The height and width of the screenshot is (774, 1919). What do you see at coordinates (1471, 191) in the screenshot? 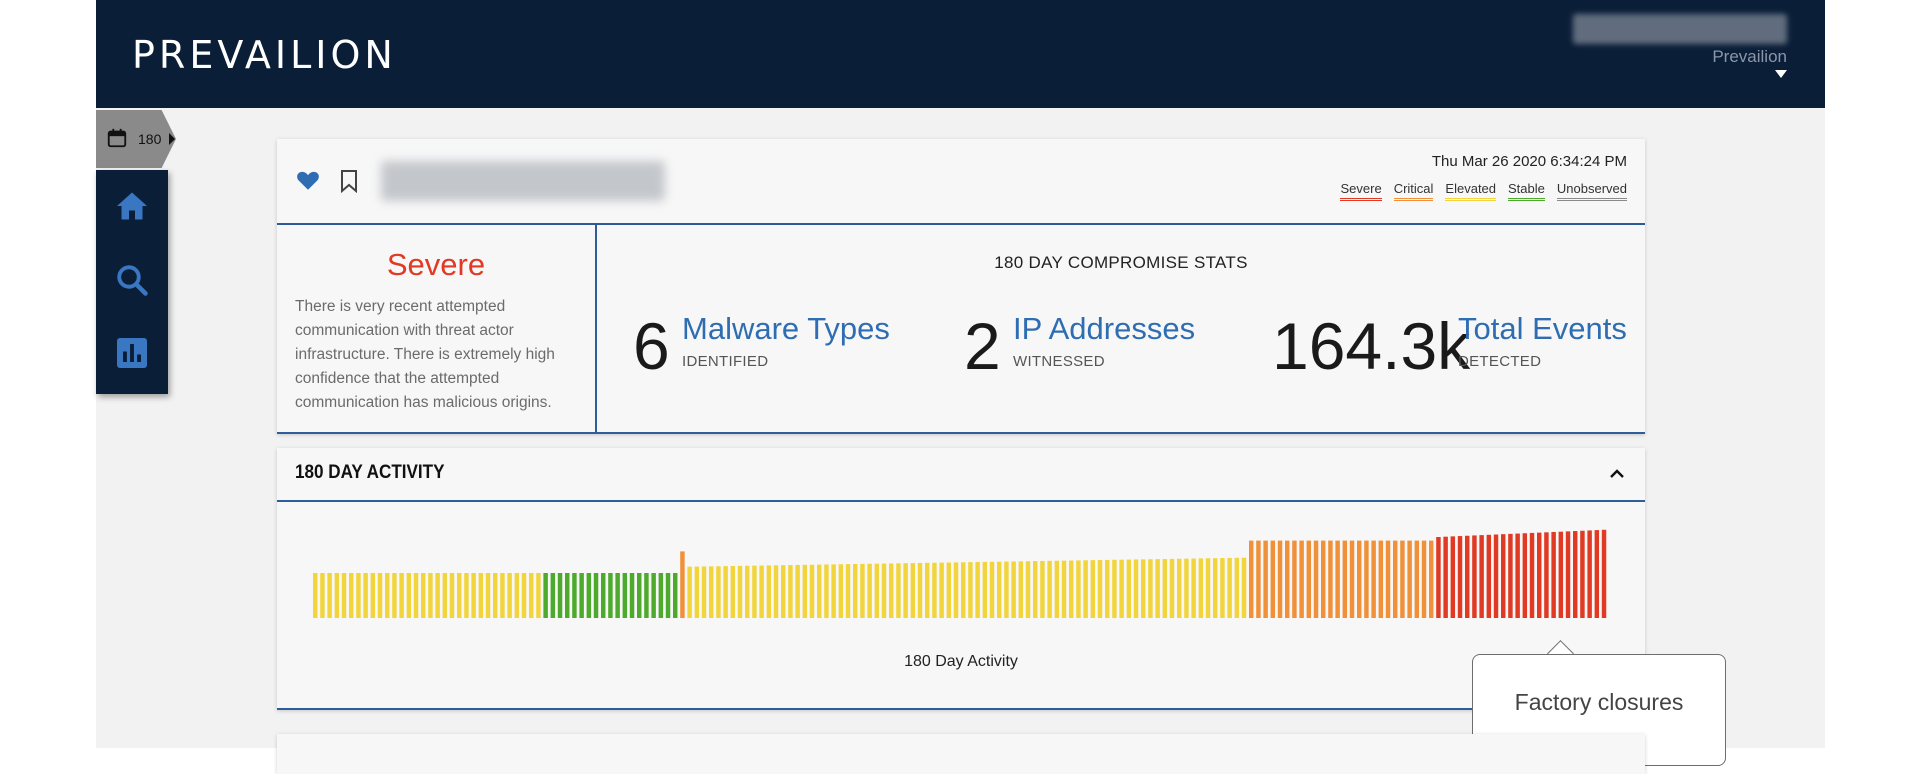
I see `legend-elevated: Elevated` at bounding box center [1471, 191].